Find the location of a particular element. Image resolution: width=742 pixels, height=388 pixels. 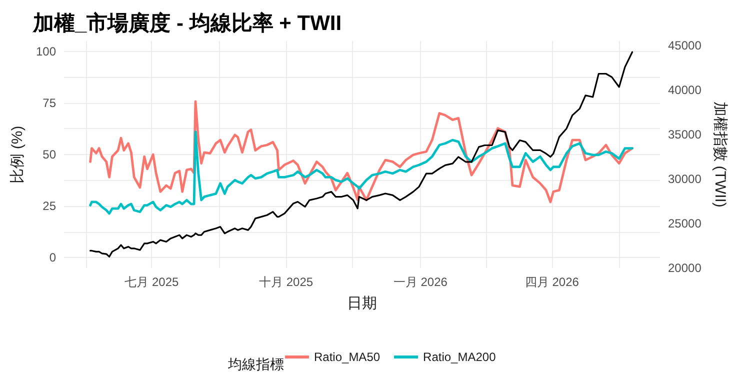

y2-tick-label: 45000 is located at coordinates (685, 45).